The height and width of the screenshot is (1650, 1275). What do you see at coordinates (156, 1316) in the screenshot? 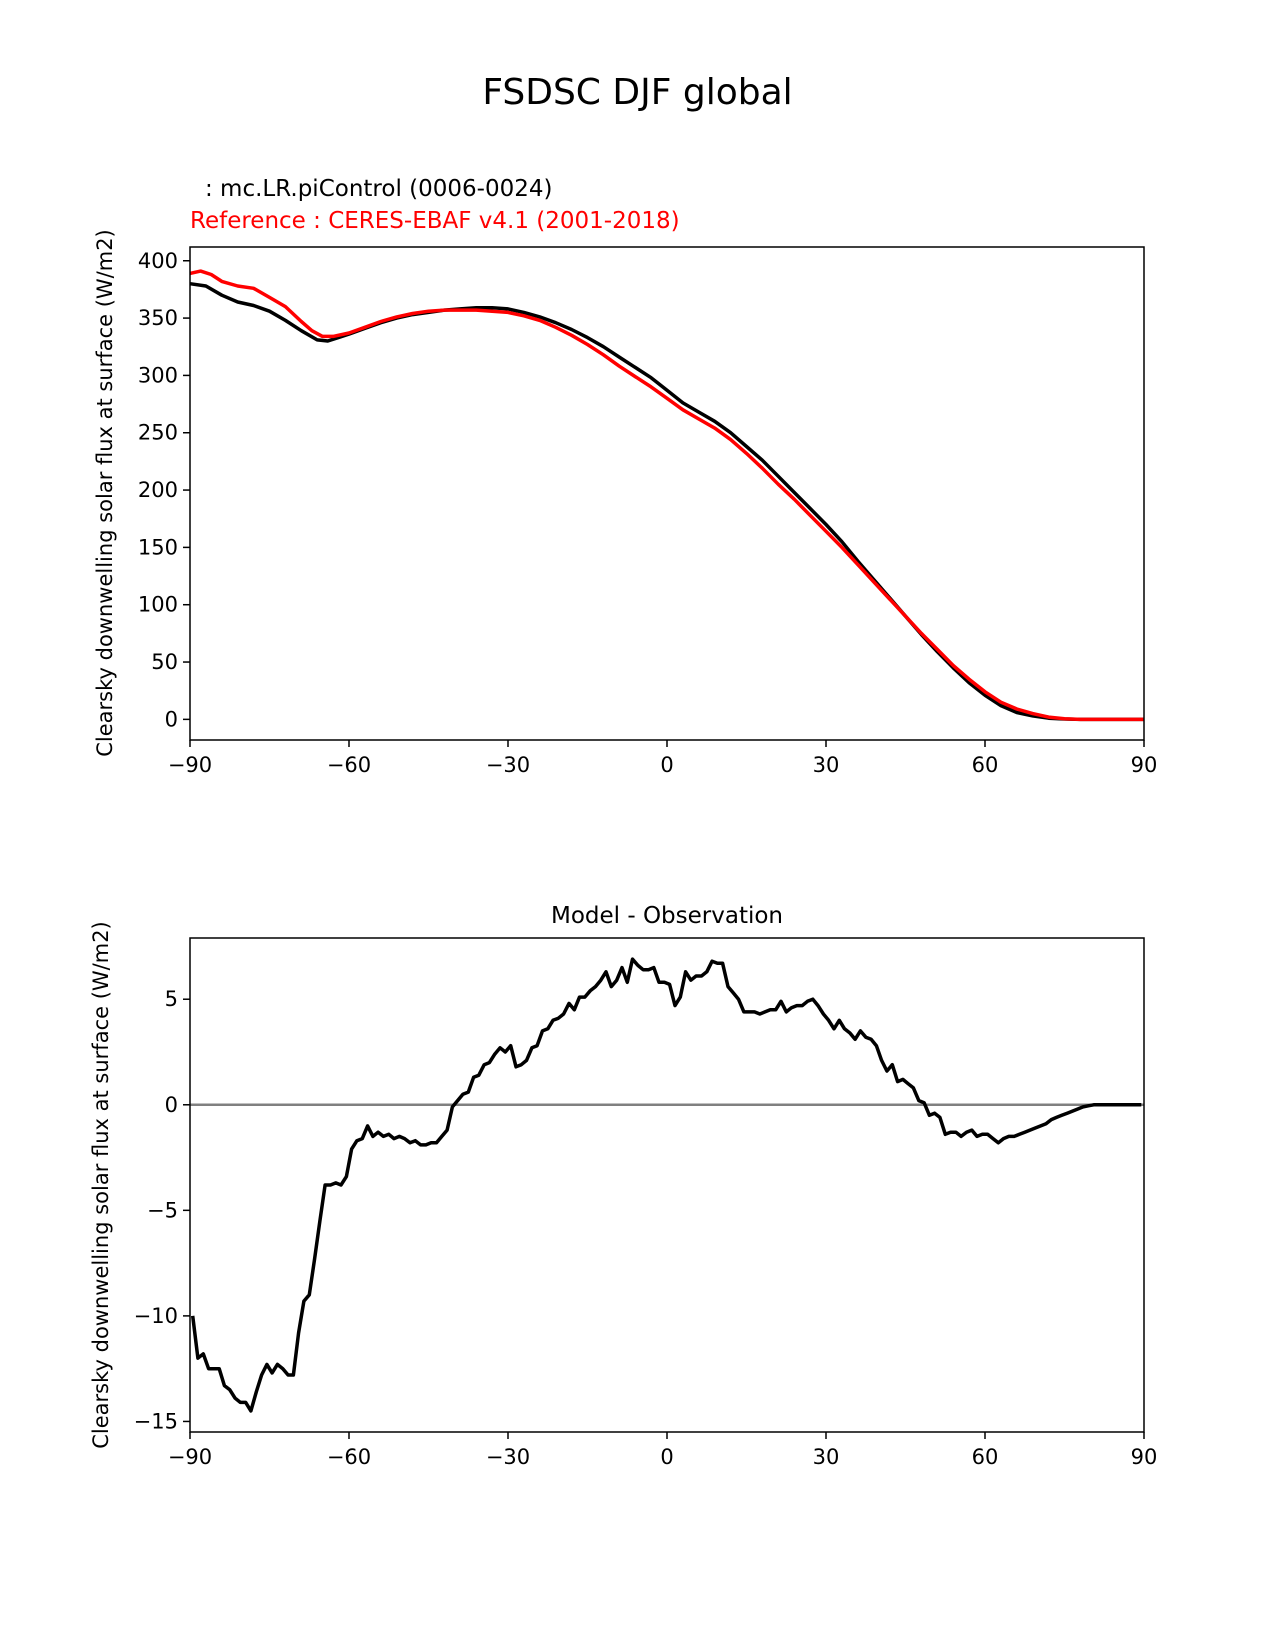
I see `y-tick-label: −10` at bounding box center [156, 1316].